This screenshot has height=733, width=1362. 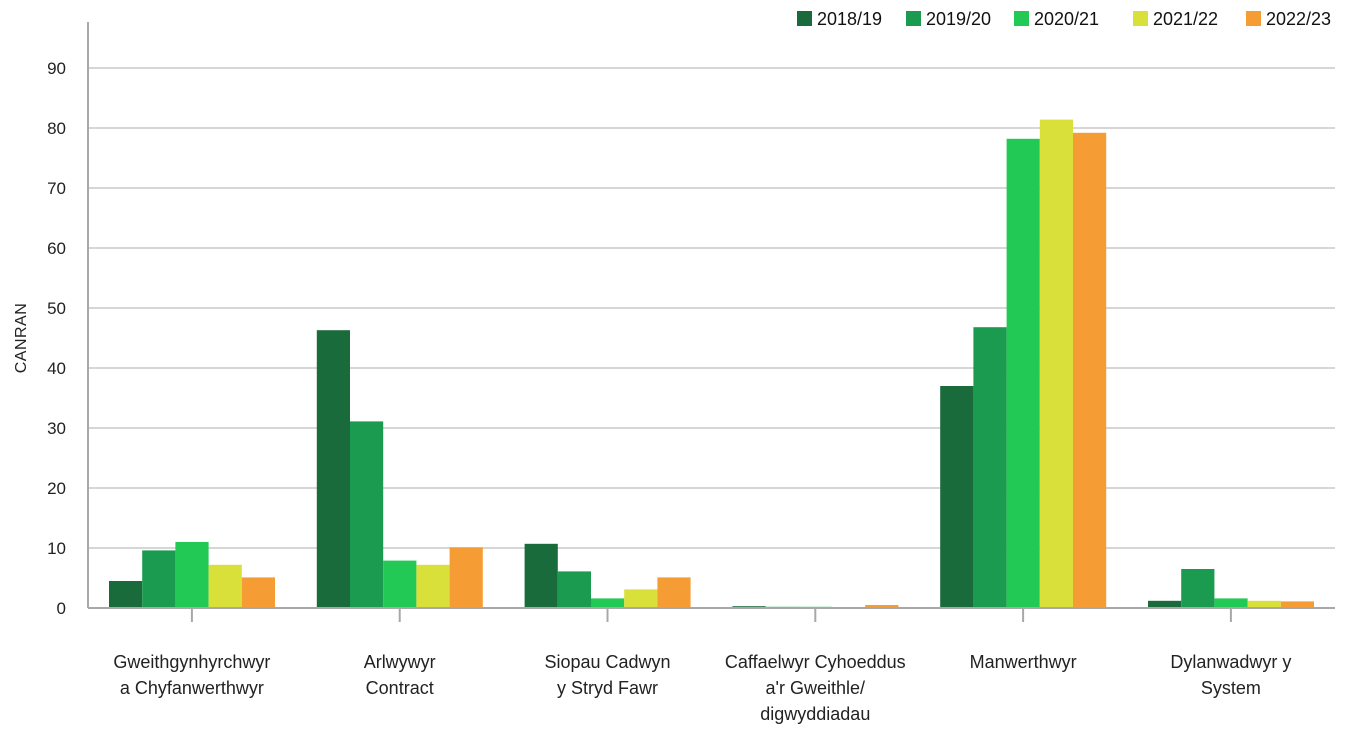 What do you see at coordinates (56, 188) in the screenshot?
I see `y-tick-label: 70` at bounding box center [56, 188].